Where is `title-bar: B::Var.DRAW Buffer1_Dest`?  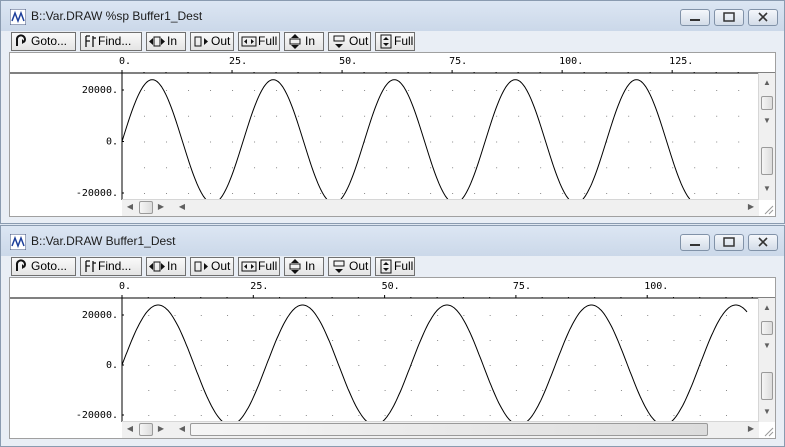 title-bar: B::Var.DRAW Buffer1_Dest is located at coordinates (392, 241).